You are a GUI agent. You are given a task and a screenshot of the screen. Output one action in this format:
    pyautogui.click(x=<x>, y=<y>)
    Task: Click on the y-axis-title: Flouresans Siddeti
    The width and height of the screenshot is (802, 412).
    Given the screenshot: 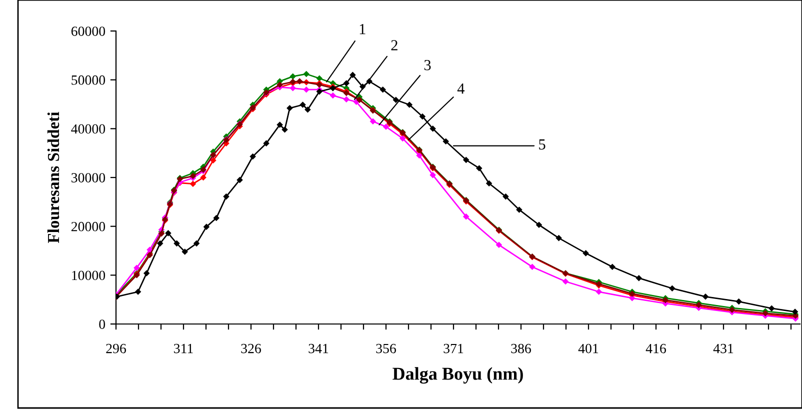 What is the action you would take?
    pyautogui.click(x=53, y=178)
    